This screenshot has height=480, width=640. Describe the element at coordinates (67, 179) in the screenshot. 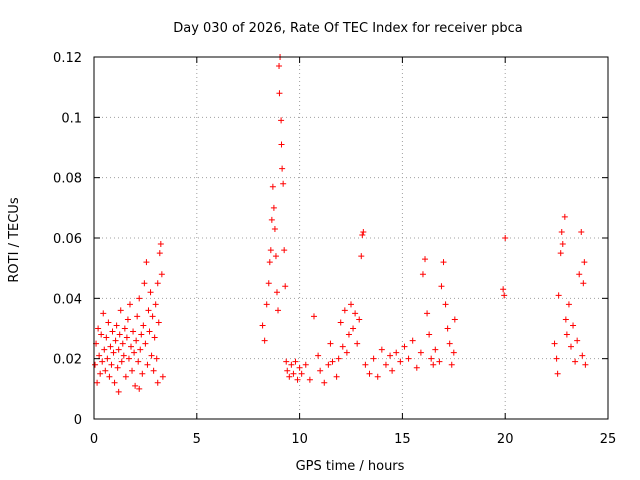

I see `y-tick-label: 0.08` at that location.